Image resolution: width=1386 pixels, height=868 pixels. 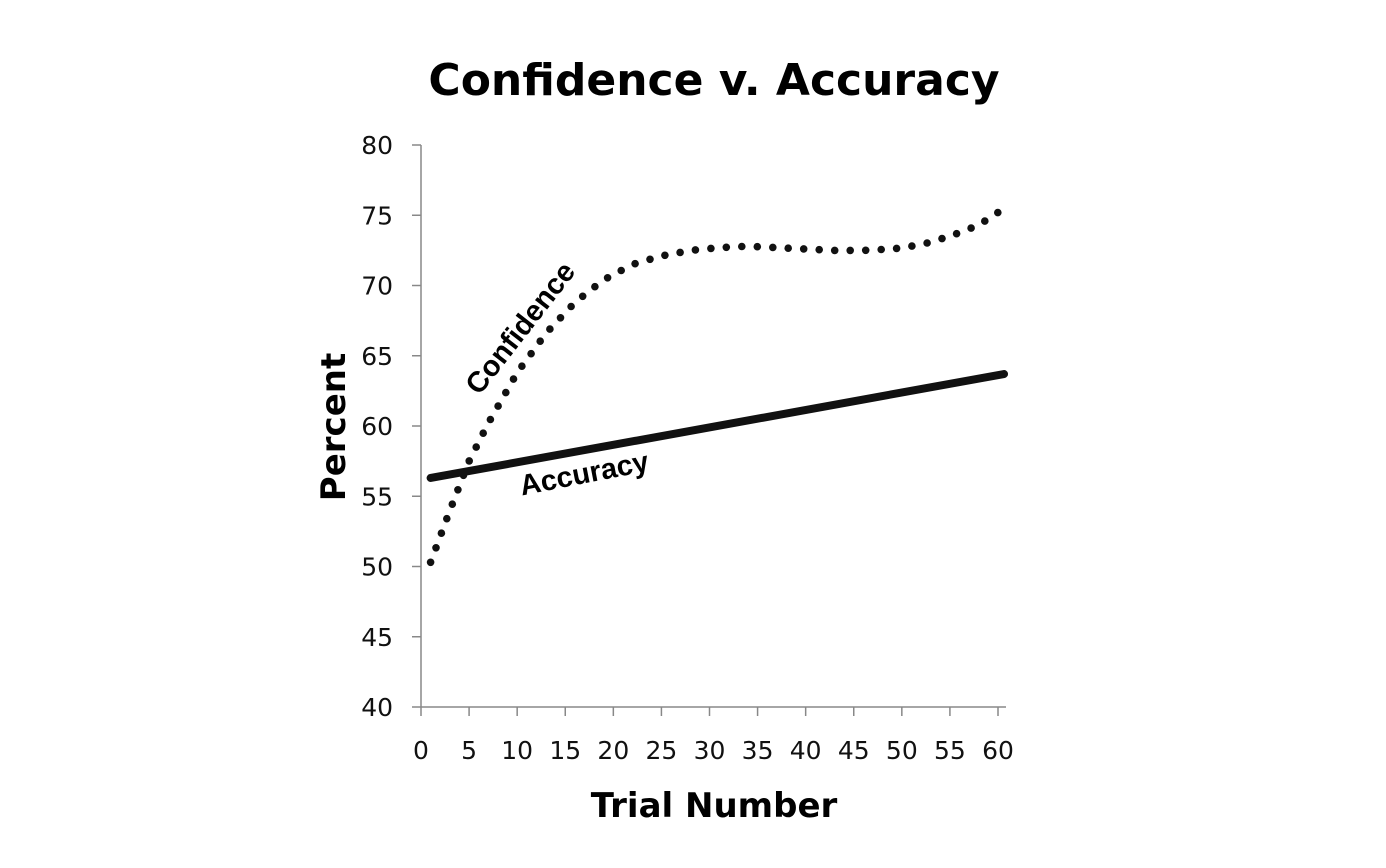 What do you see at coordinates (584, 474) in the screenshot?
I see `accuracy-series-label: Accuracy` at bounding box center [584, 474].